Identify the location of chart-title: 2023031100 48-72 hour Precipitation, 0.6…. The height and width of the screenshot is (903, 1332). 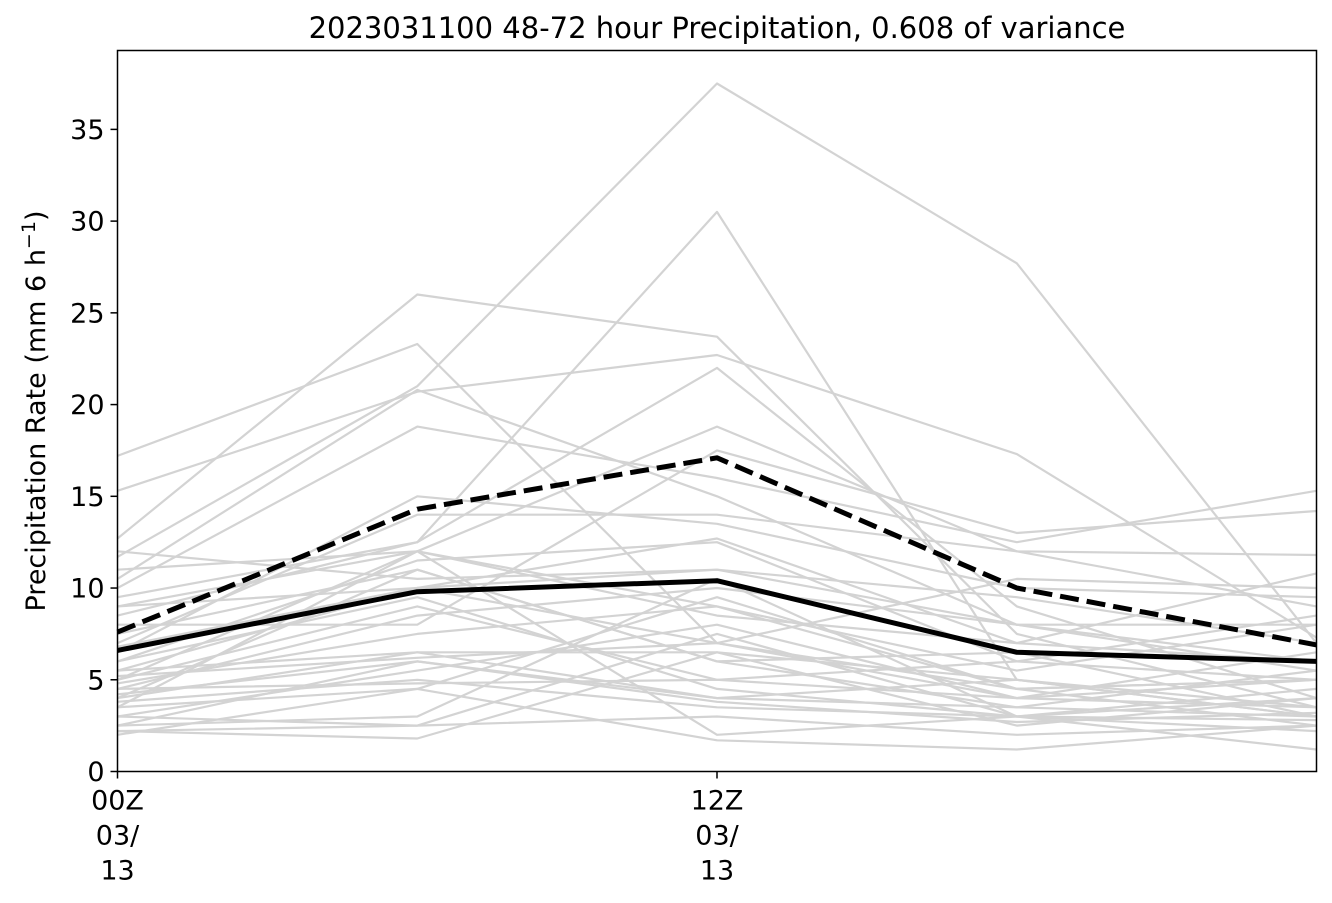
(717, 28).